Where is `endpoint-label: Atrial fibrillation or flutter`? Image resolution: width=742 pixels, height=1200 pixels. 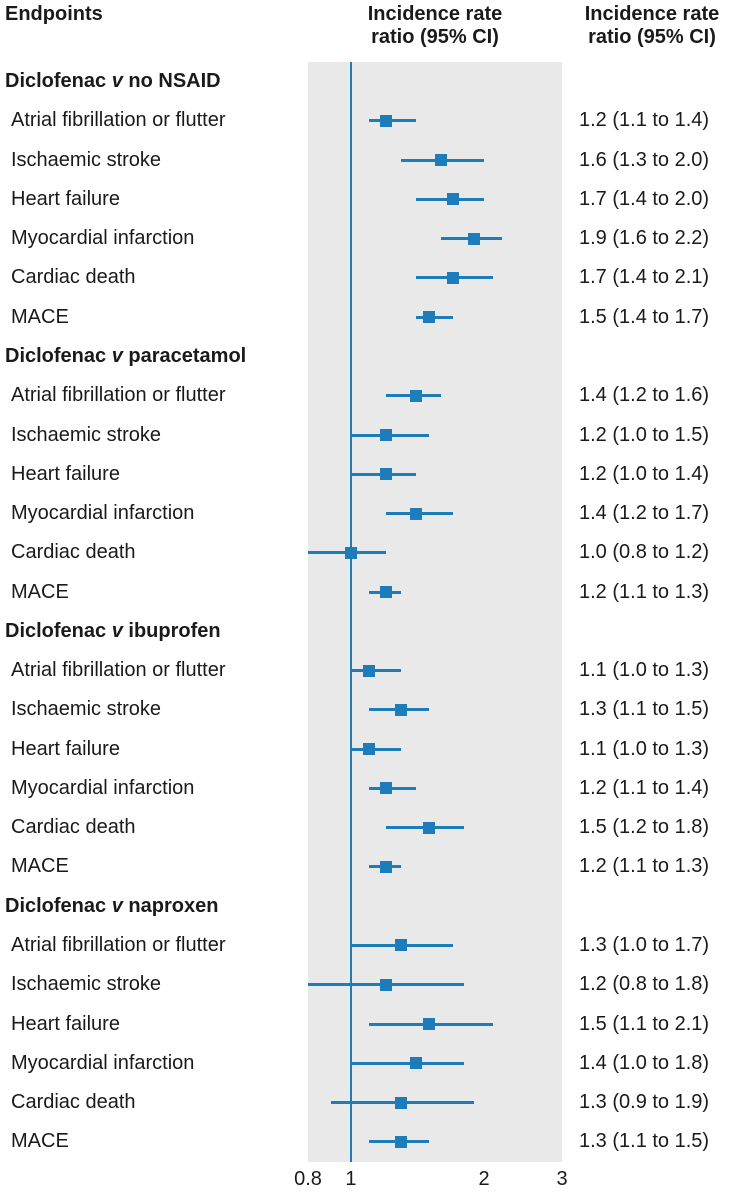
endpoint-label: Atrial fibrillation or flutter is located at coordinates (118, 670).